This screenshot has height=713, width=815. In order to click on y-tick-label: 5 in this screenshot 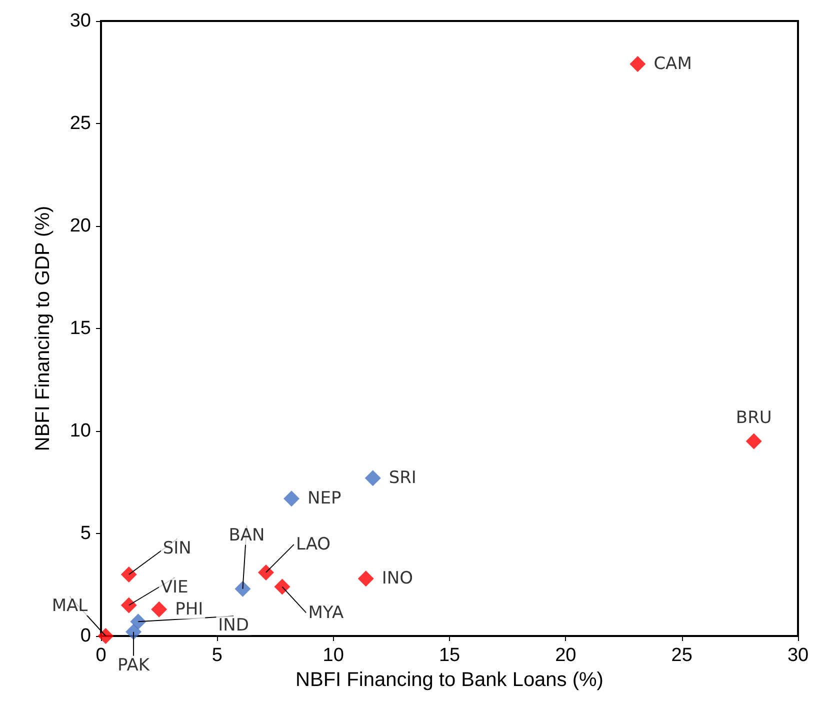, I will do `click(85, 533)`.